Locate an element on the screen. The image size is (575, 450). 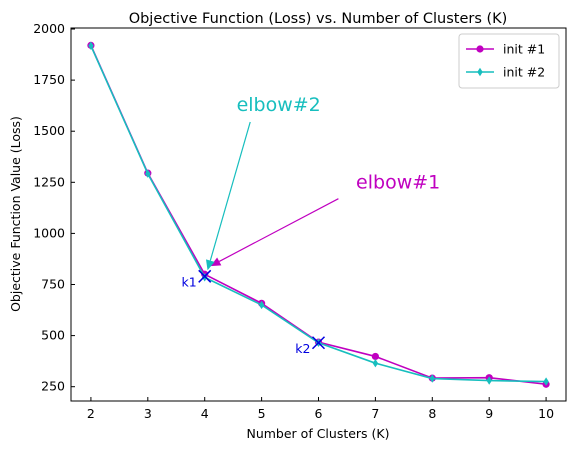
highlight-label-k2: k2 is located at coordinates (302, 348).